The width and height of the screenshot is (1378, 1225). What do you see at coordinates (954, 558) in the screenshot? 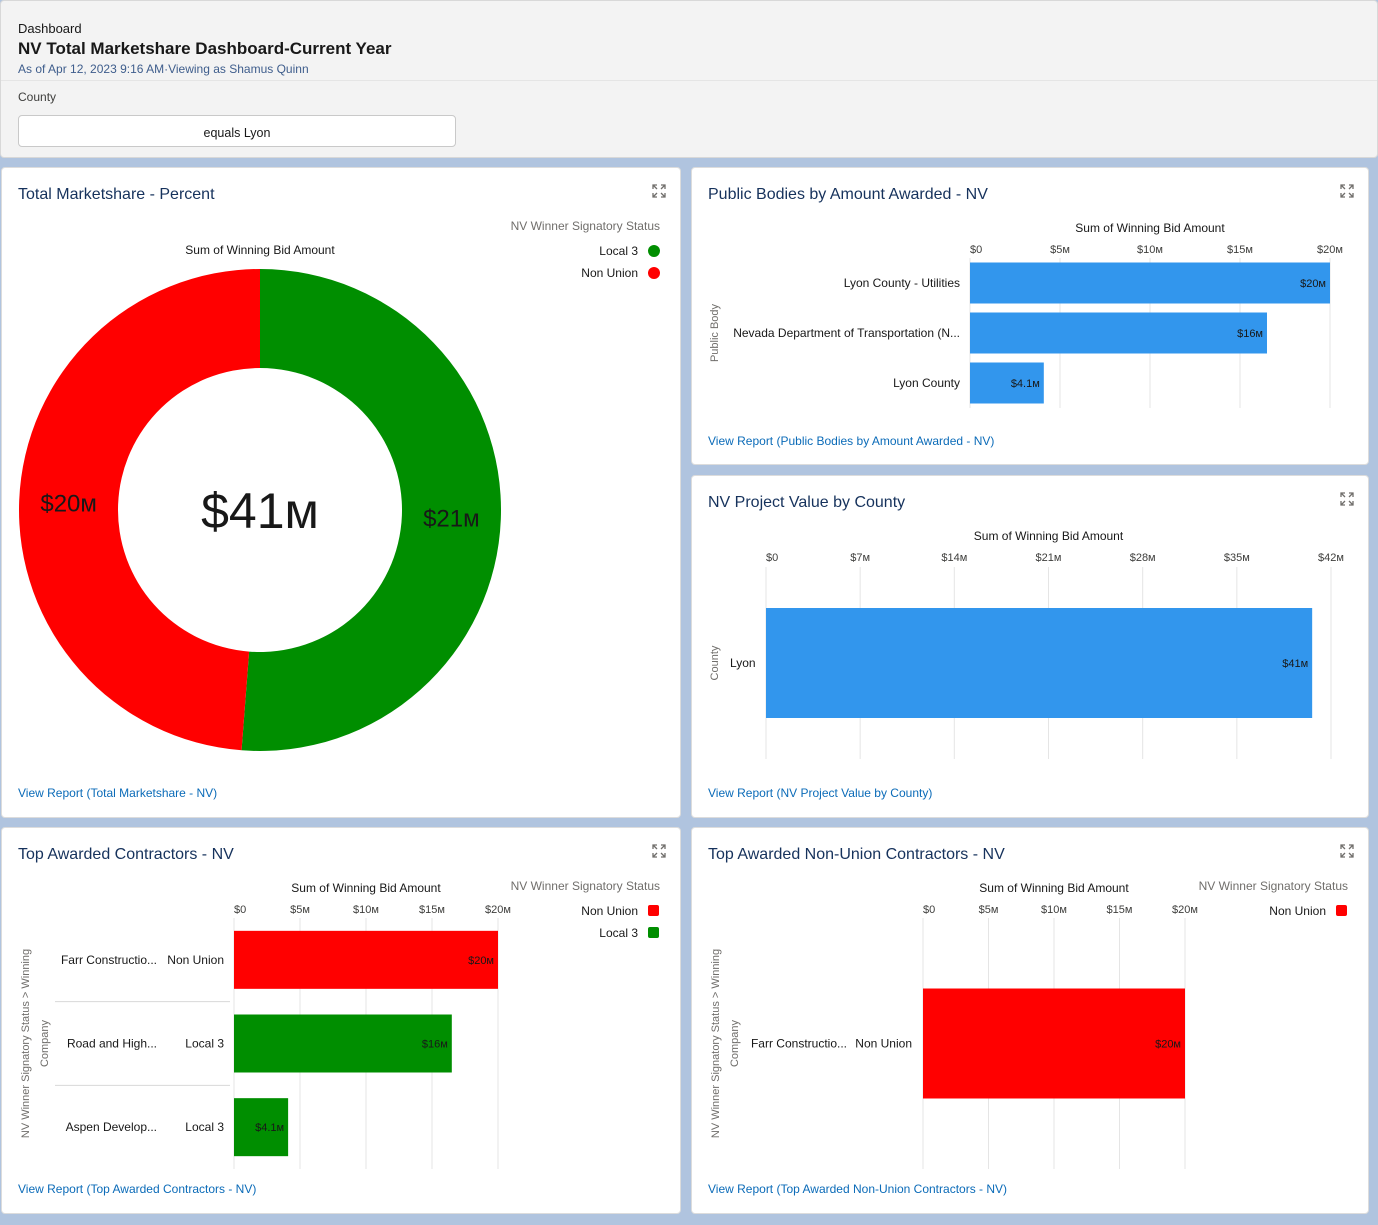
I see `tick-label: $14м` at bounding box center [954, 558].